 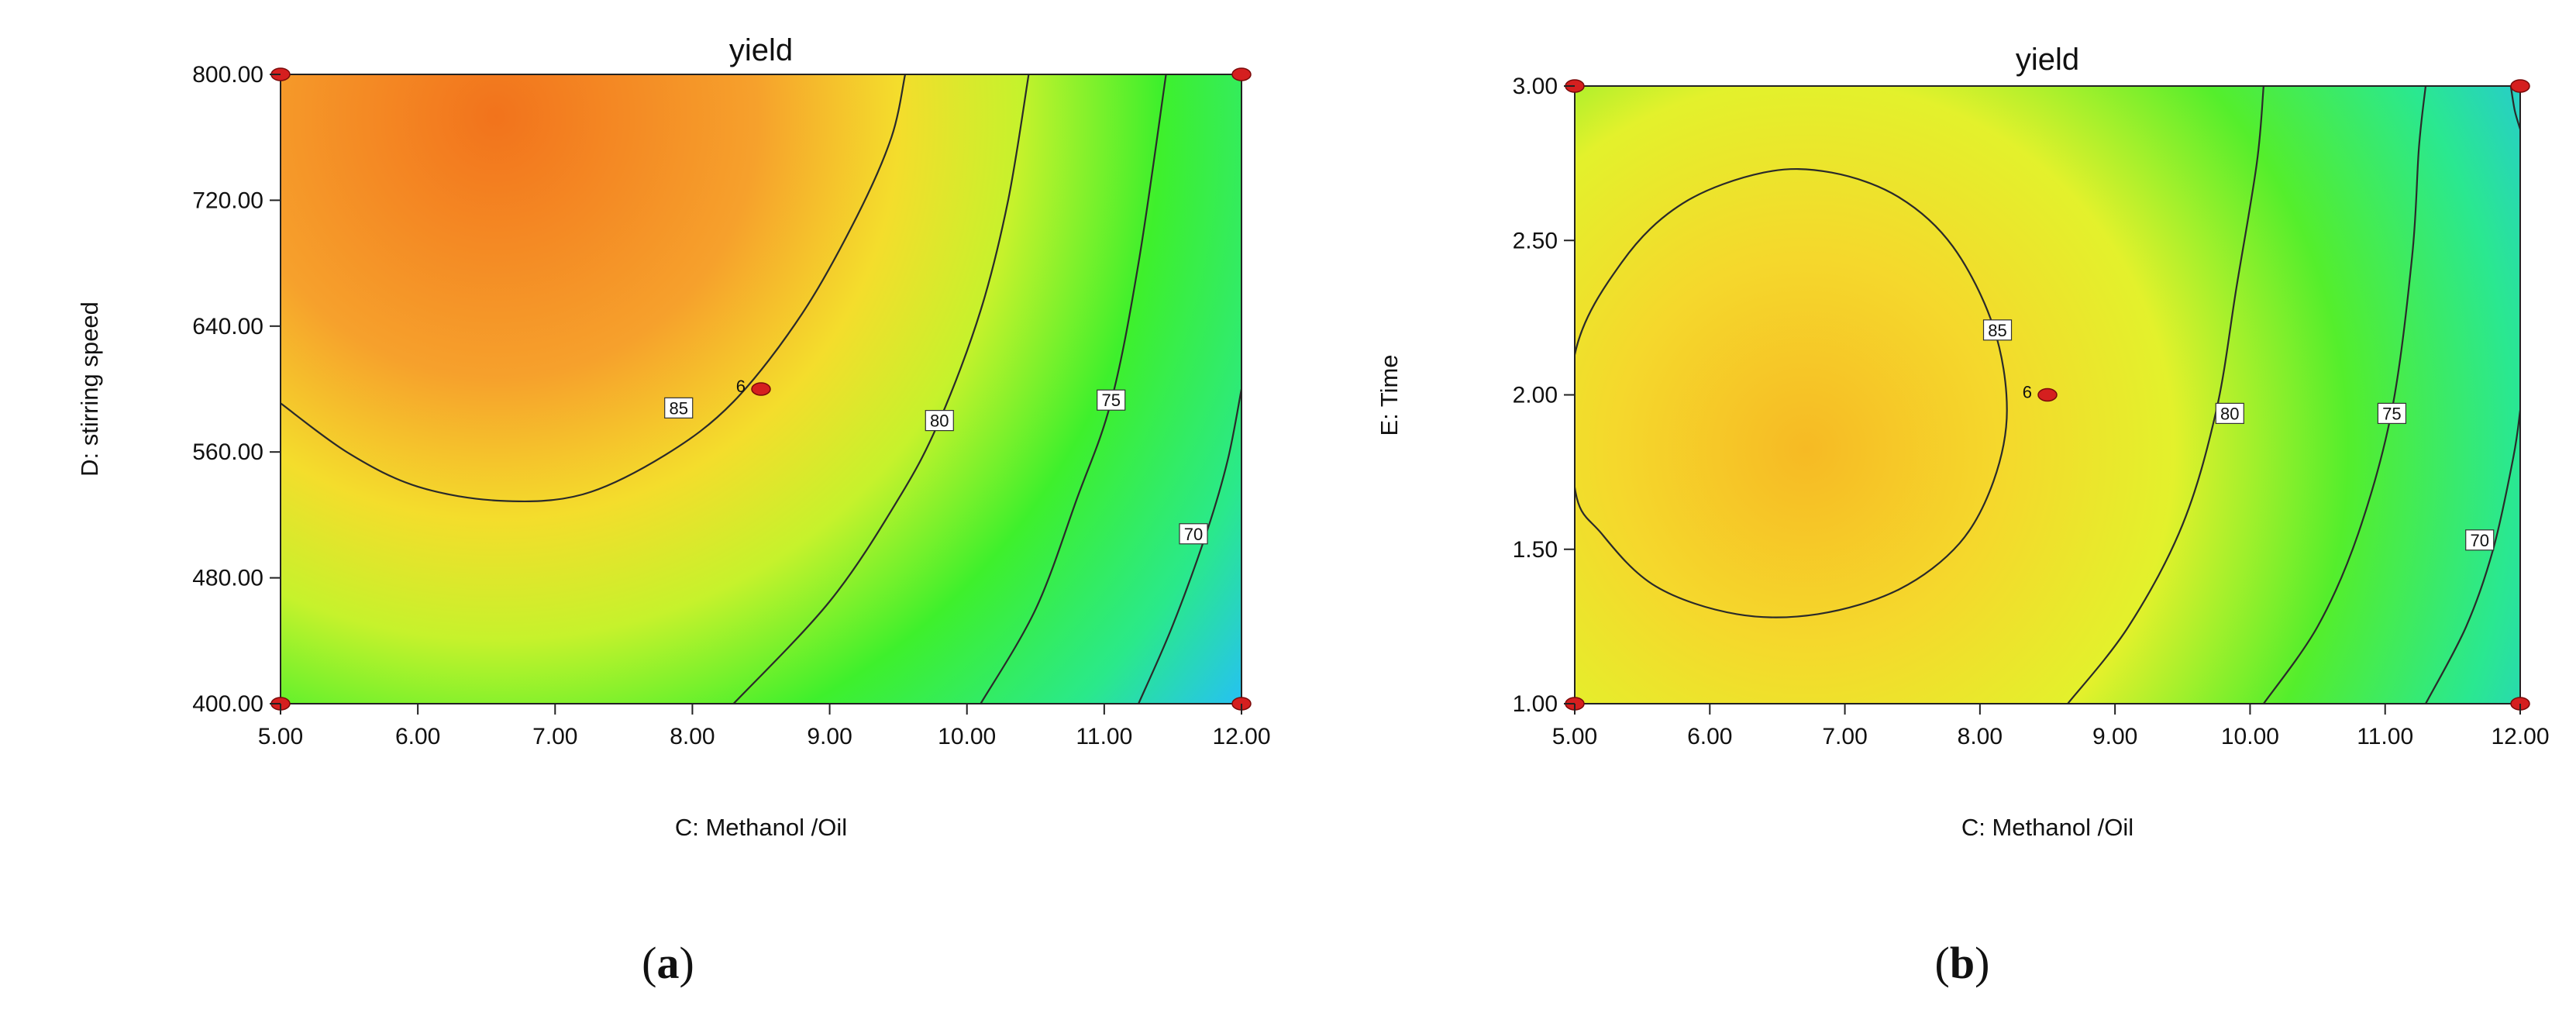 I want to click on panel-letter-a: a, so click(x=668, y=963).